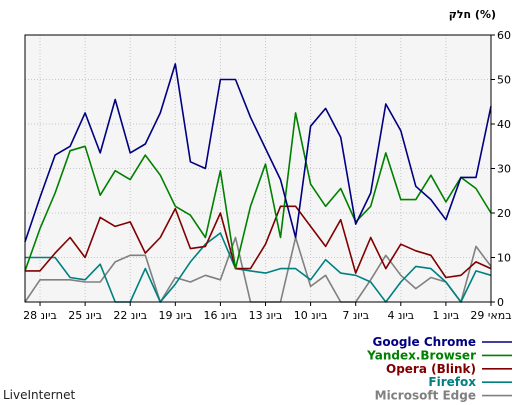  What do you see at coordinates (175, 315) in the screenshot?
I see `x-tick-label: 19 ביונ` at bounding box center [175, 315].